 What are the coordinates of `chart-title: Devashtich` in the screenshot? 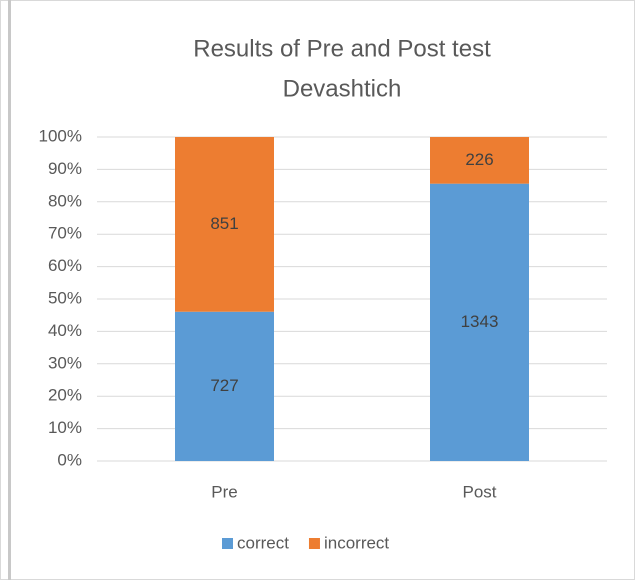 It's located at (342, 88).